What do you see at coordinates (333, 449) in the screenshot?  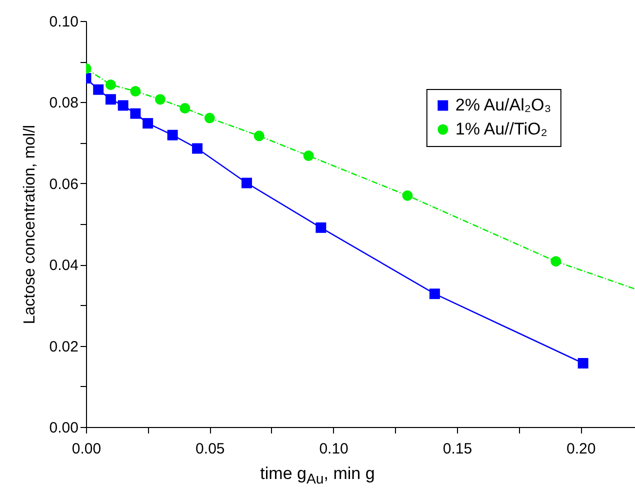 I see `x-tick-label: 0.10` at bounding box center [333, 449].